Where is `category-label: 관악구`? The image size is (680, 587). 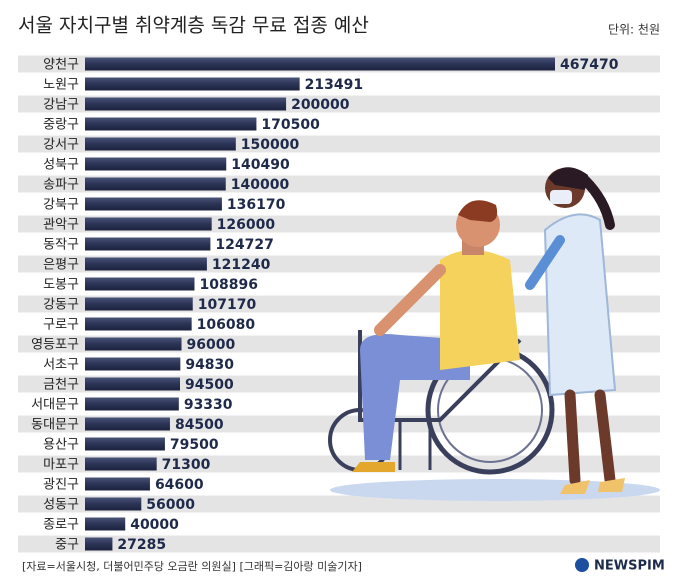
category-label: 관악구 is located at coordinates (61, 225).